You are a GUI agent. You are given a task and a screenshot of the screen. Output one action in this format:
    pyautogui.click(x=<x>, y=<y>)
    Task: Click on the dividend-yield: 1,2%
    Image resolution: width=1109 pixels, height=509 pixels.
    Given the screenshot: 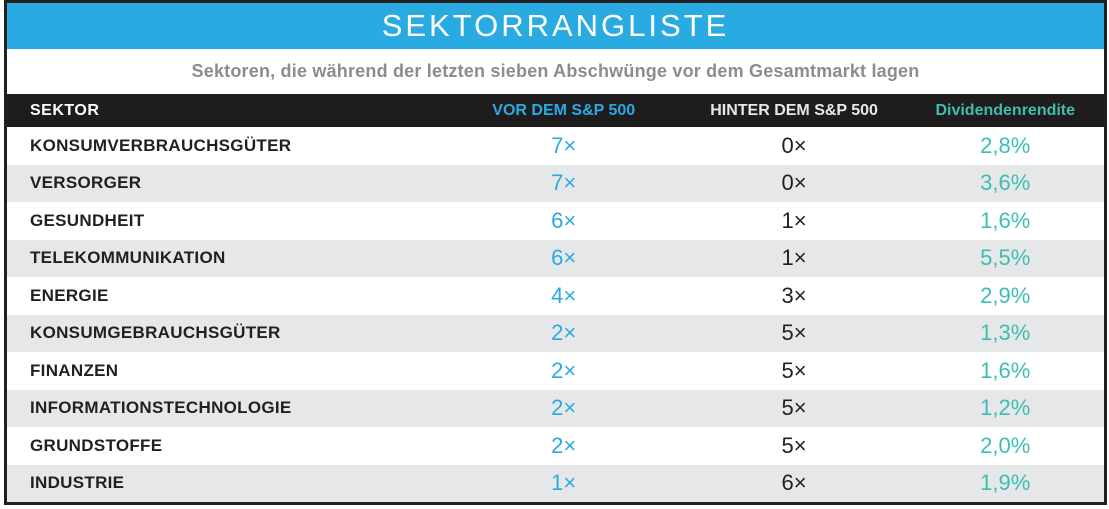 What is the action you would take?
    pyautogui.click(x=1005, y=408)
    